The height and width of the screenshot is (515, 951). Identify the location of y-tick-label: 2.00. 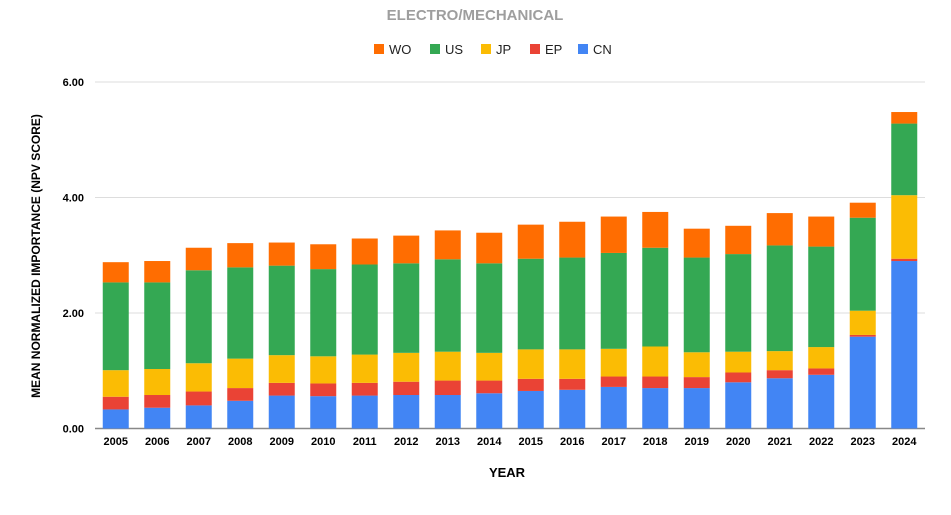
(73, 314).